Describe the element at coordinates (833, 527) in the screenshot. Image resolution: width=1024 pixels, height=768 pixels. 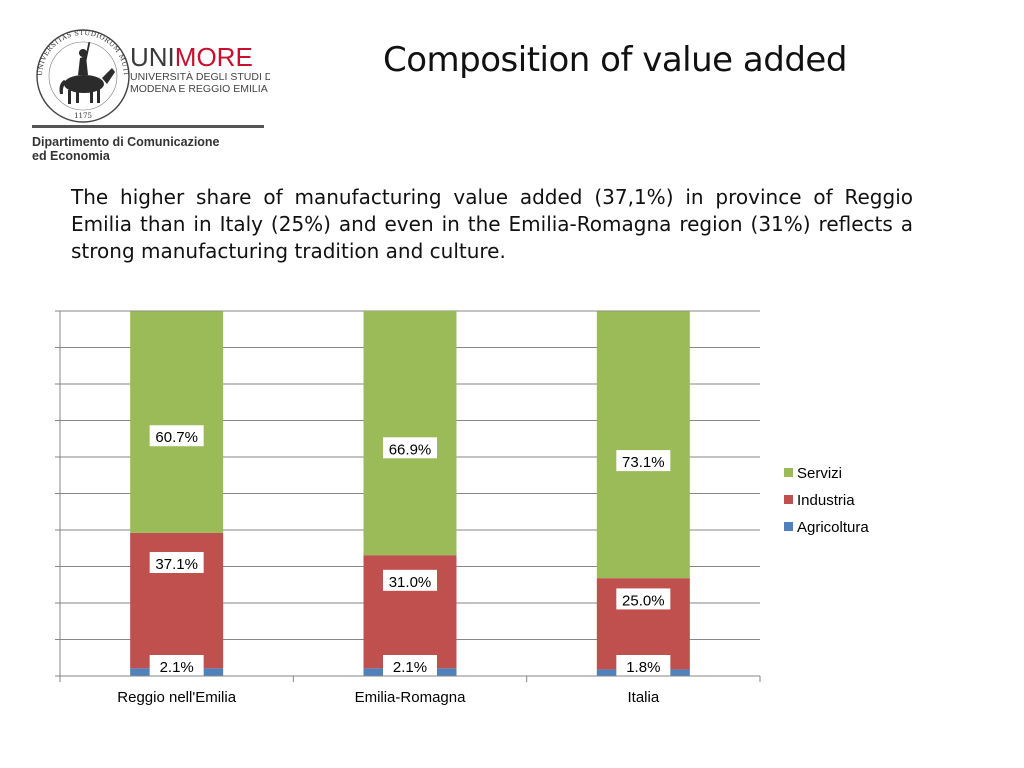
I see `legend-label: Agricoltura` at that location.